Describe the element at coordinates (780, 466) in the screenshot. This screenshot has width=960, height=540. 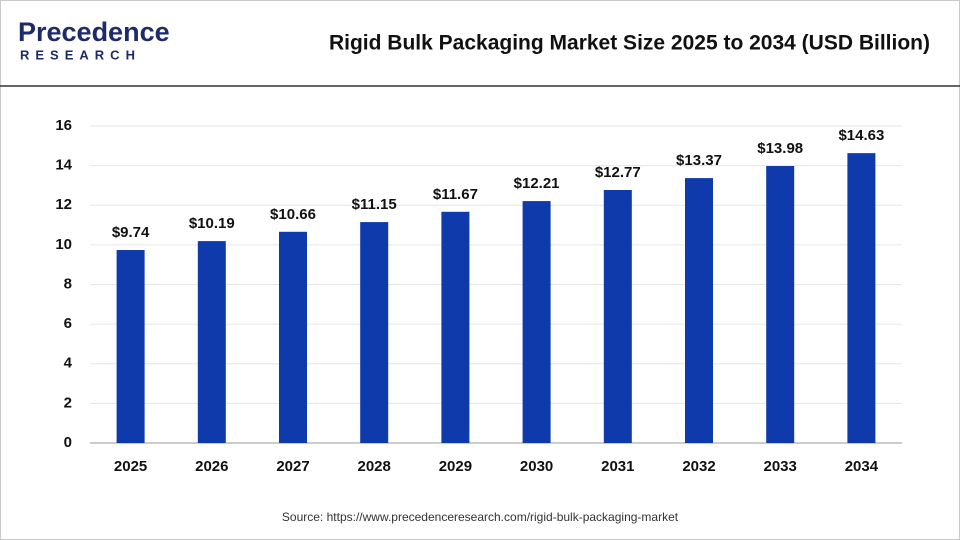
I see `x-tick-label: 2033` at that location.